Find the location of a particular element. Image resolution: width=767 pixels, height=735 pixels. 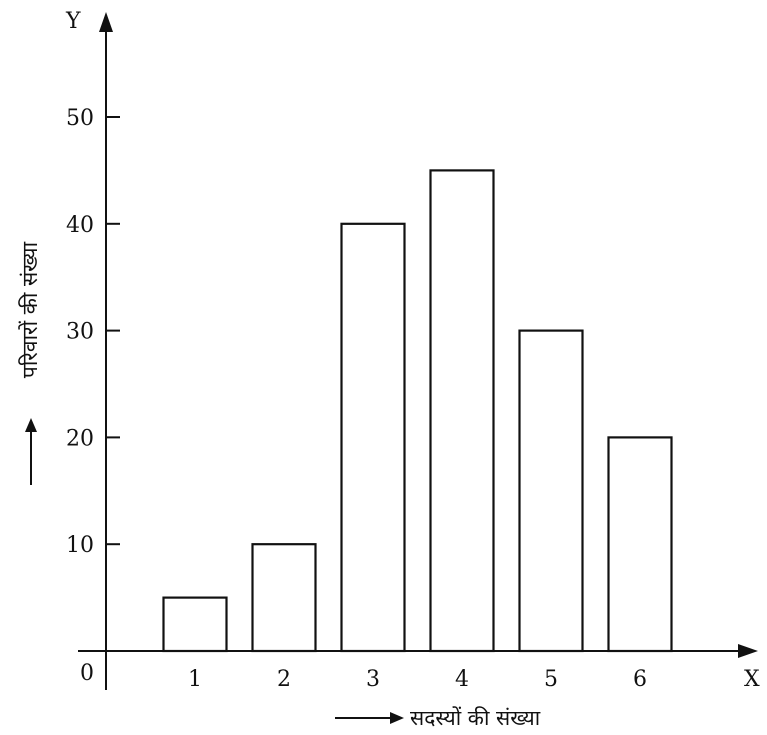

x-axis-letter: X is located at coordinates (752, 679).